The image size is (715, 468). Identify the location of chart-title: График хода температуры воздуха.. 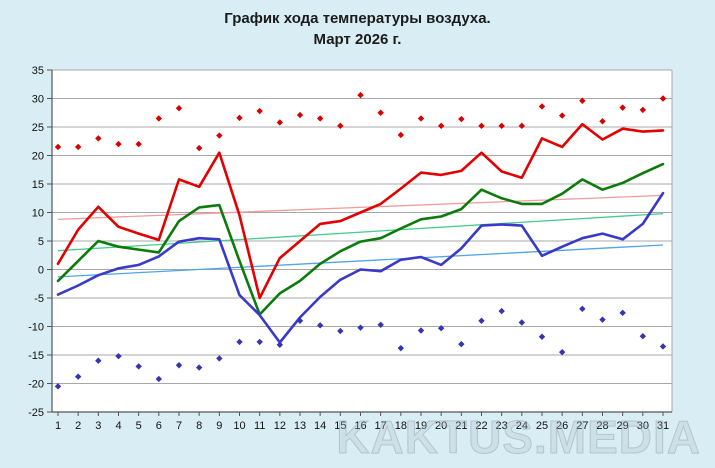
(357, 18).